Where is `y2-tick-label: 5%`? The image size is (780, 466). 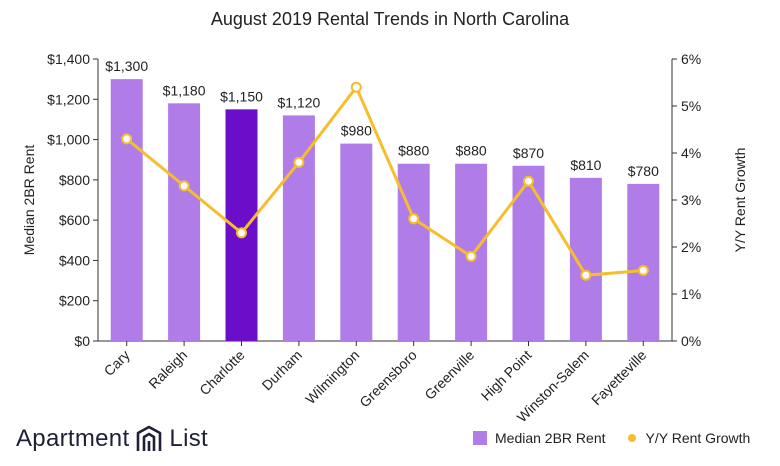
y2-tick-label: 5% is located at coordinates (691, 106).